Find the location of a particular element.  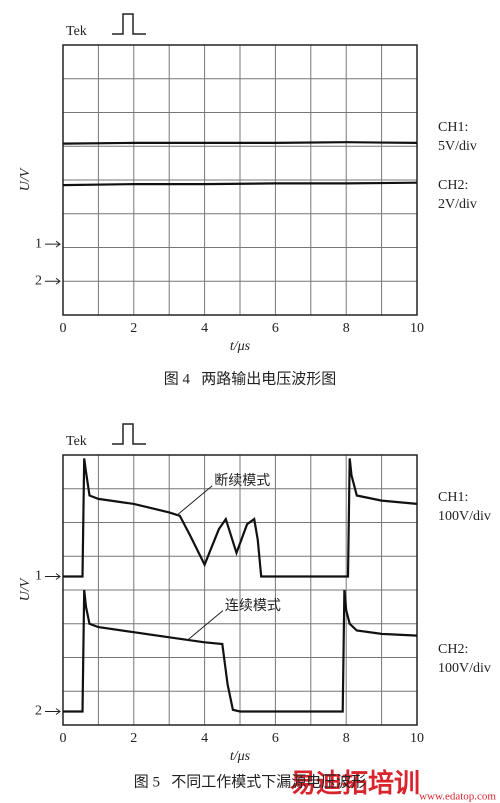

legend-scale: 5V/div is located at coordinates (457, 146).